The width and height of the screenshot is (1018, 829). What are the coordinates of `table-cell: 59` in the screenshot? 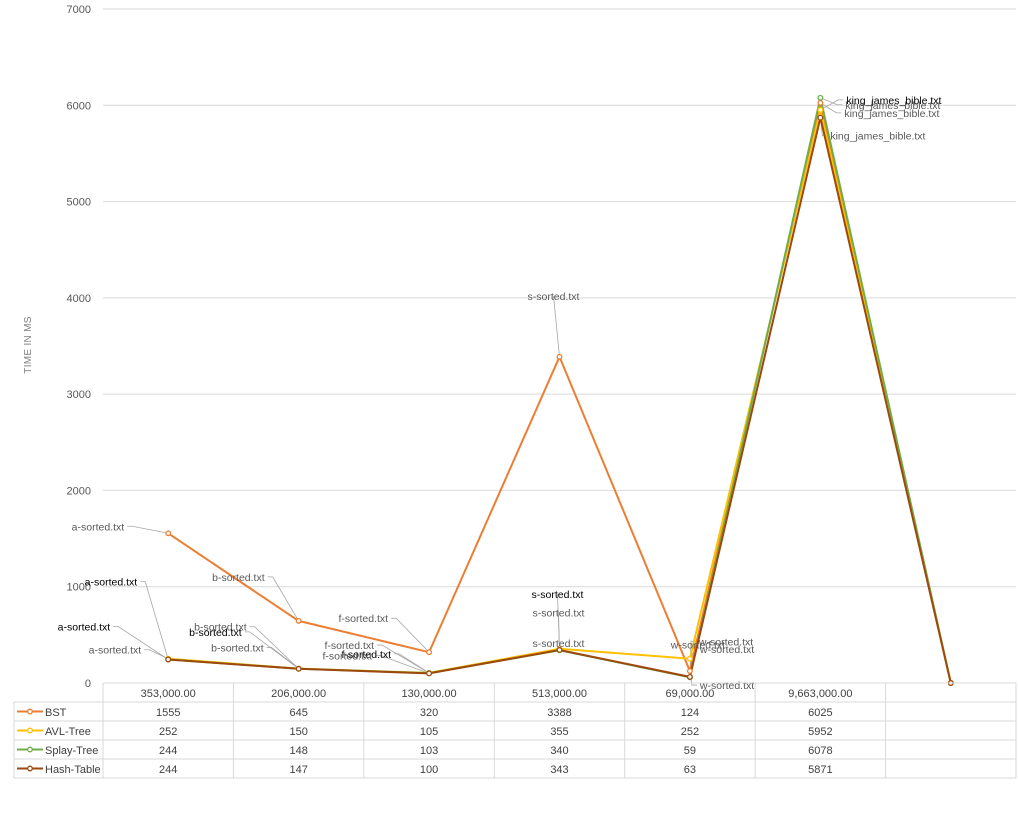 It's located at (690, 751).